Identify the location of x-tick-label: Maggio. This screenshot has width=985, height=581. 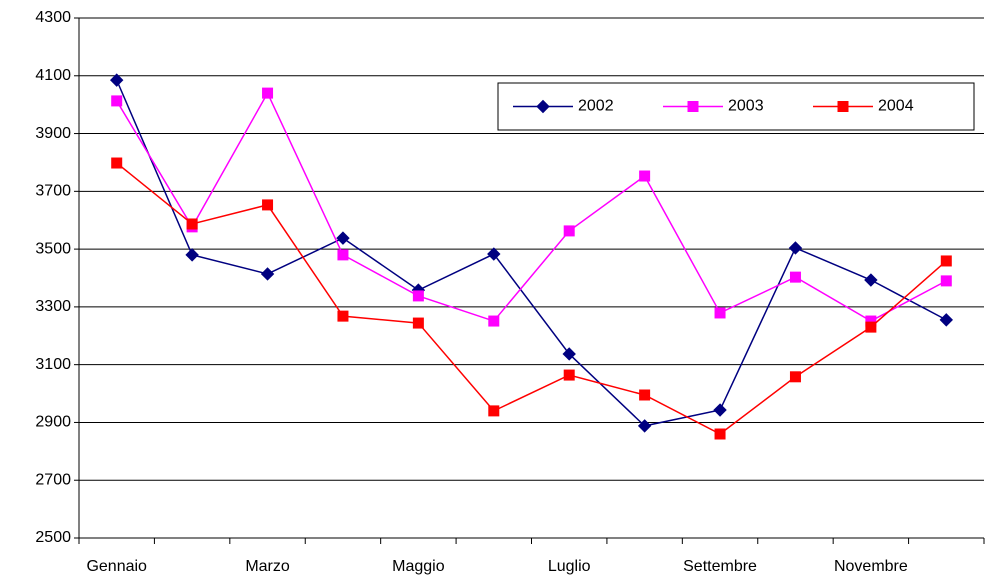
(418, 566).